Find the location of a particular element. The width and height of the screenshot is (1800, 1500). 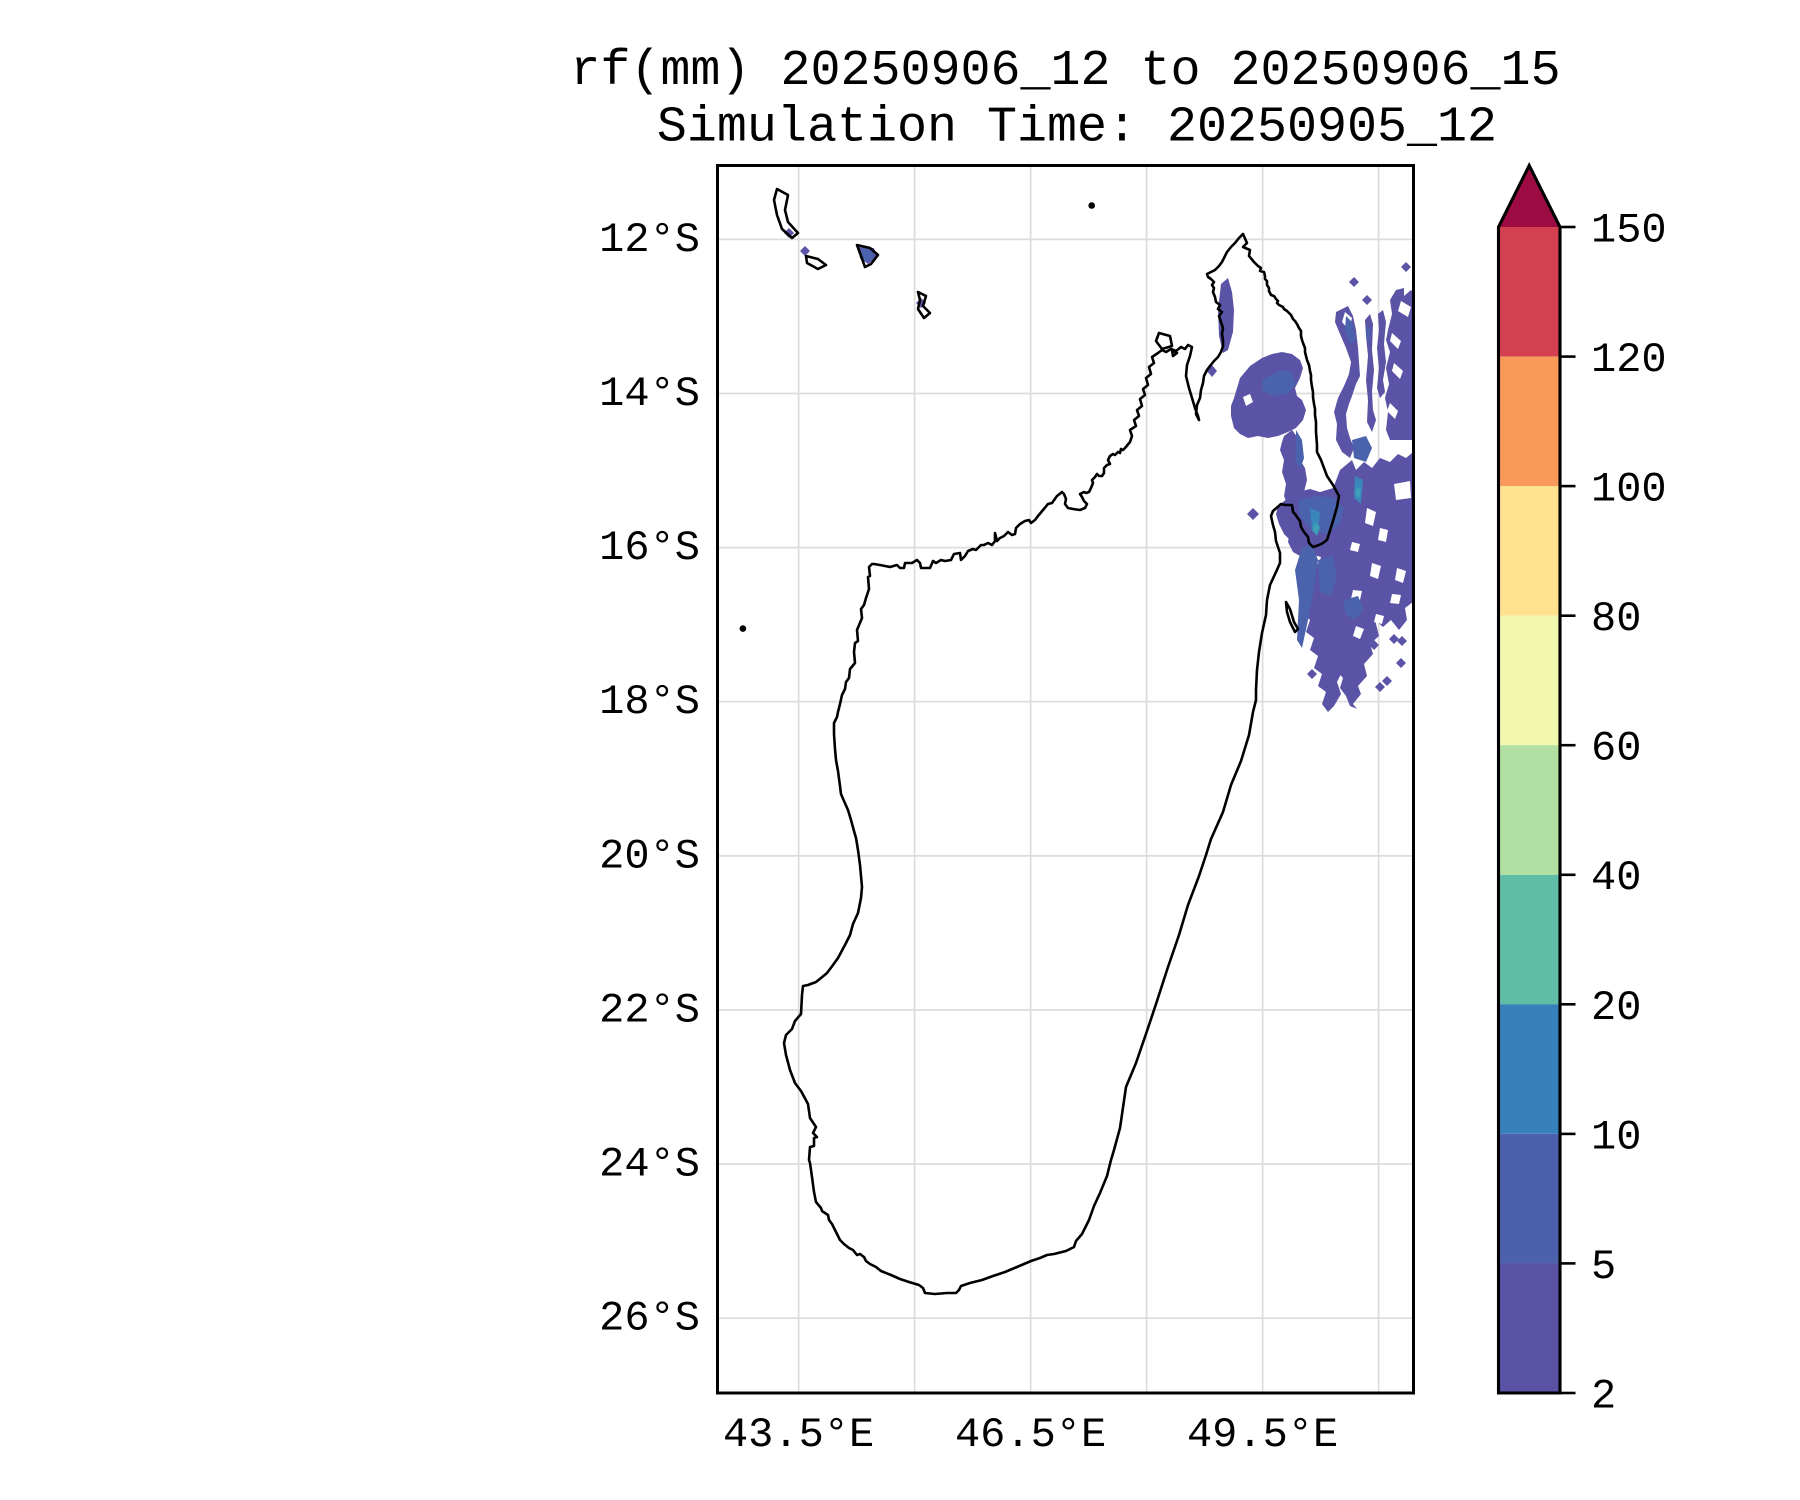

svg-text: 60 is located at coordinates (1616, 749).